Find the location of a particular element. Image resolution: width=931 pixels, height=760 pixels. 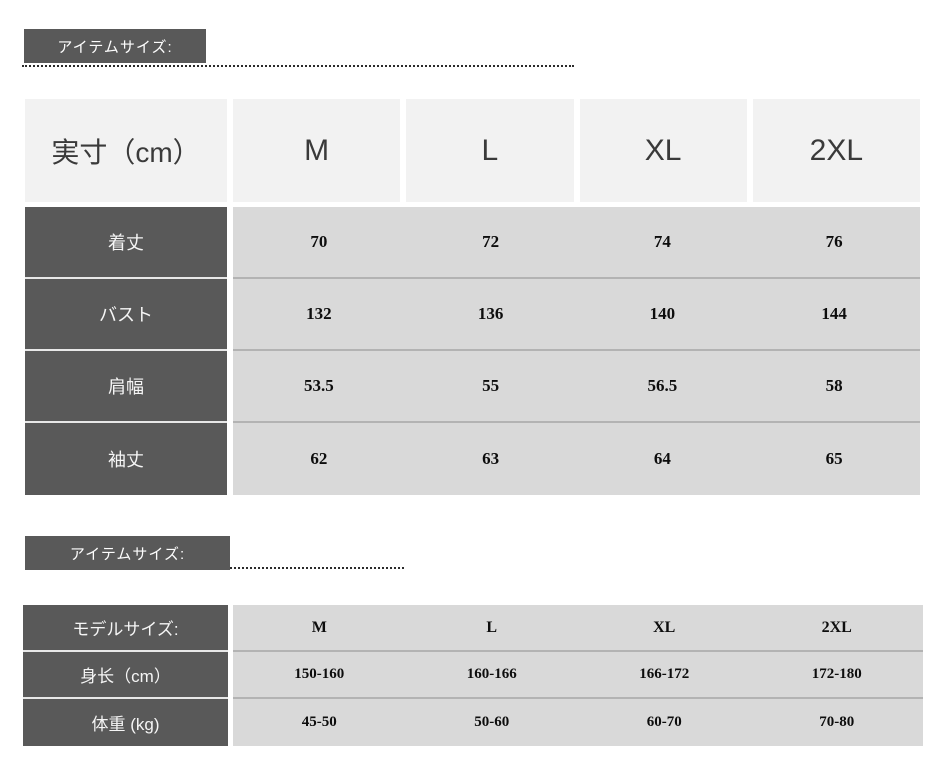

value-cell: 74 is located at coordinates (662, 241).